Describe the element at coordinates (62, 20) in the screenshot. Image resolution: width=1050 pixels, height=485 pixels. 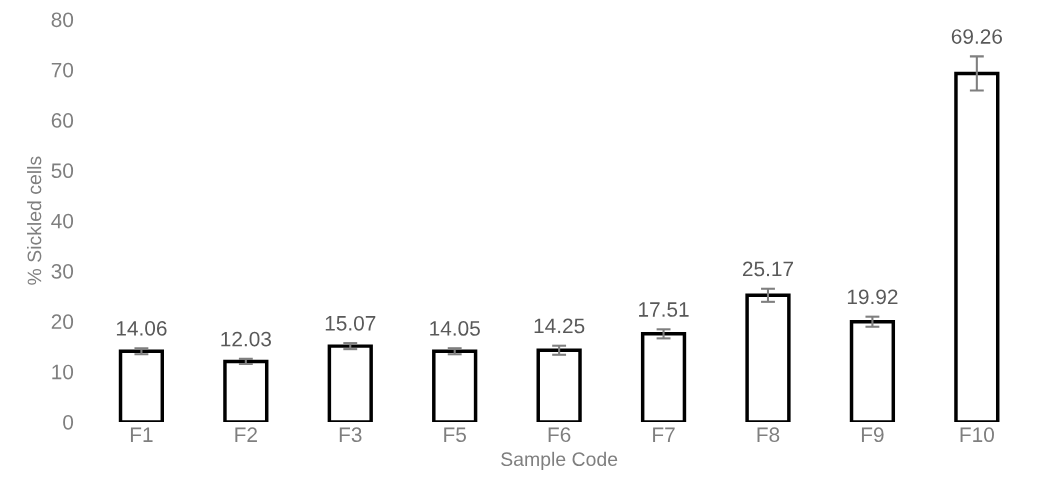
I see `y-tick-label: 80` at that location.